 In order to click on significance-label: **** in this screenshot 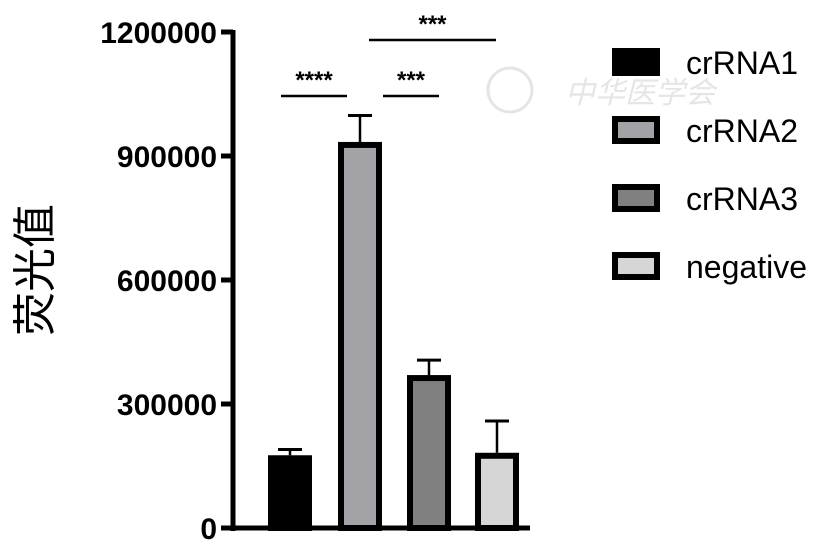, I will do `click(314, 80)`.